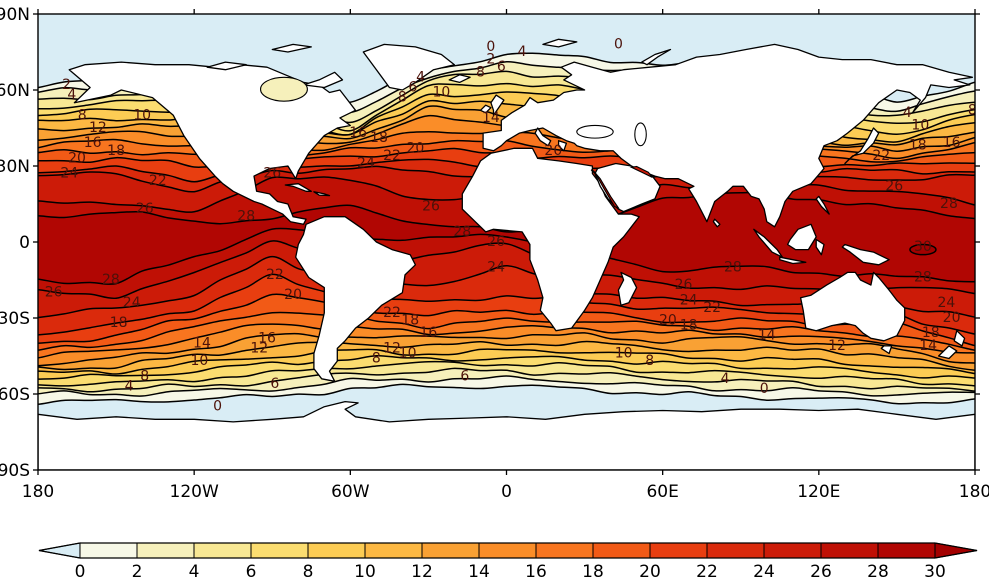 Image resolution: width=989 pixels, height=578 pixels. I want to click on landmass-south-america, so click(356, 299).